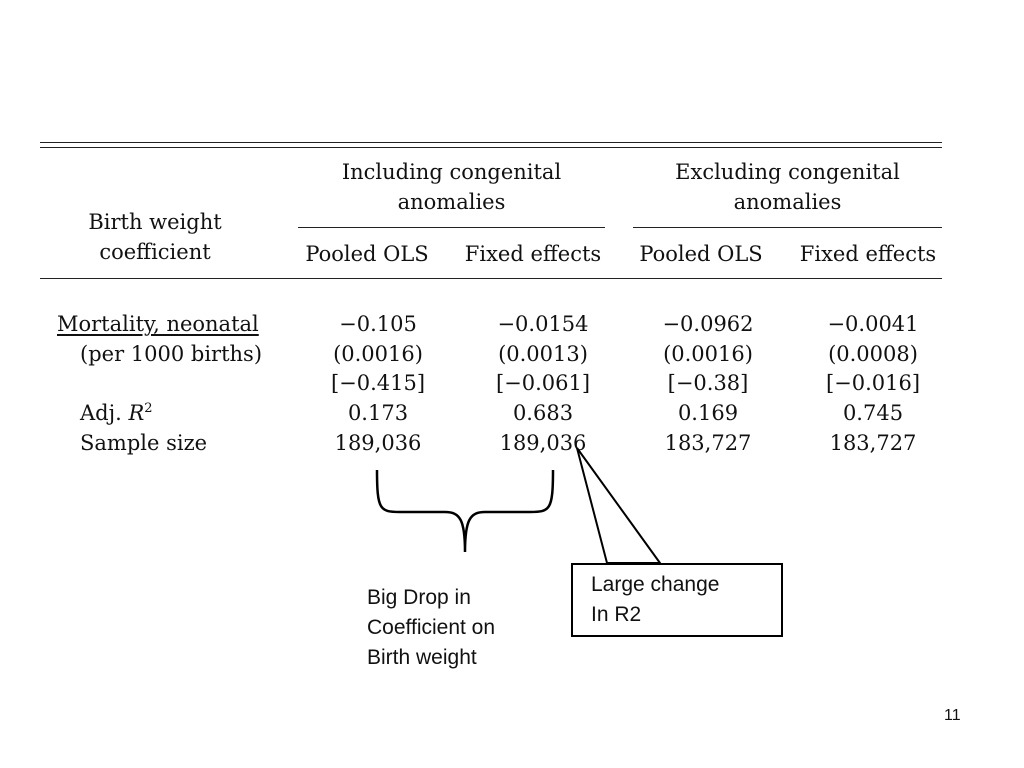 This screenshot has height=768, width=1024. I want to click on group-header-excluding-line1: Excluding congenital, so click(787, 172).